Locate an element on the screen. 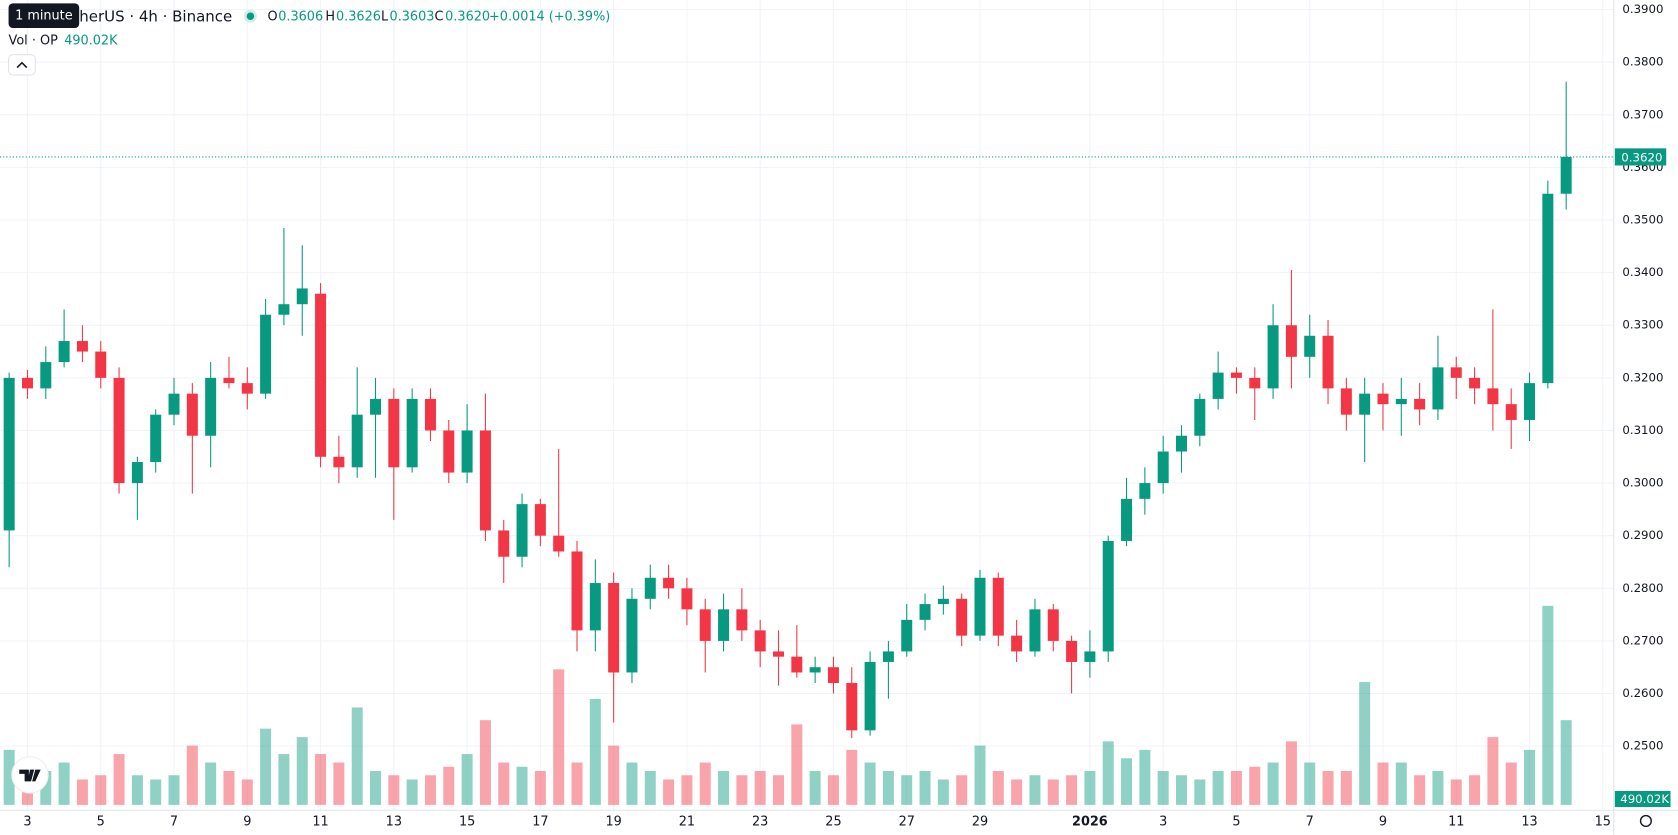 The image size is (1678, 835). collapse-button is located at coordinates (22, 65).